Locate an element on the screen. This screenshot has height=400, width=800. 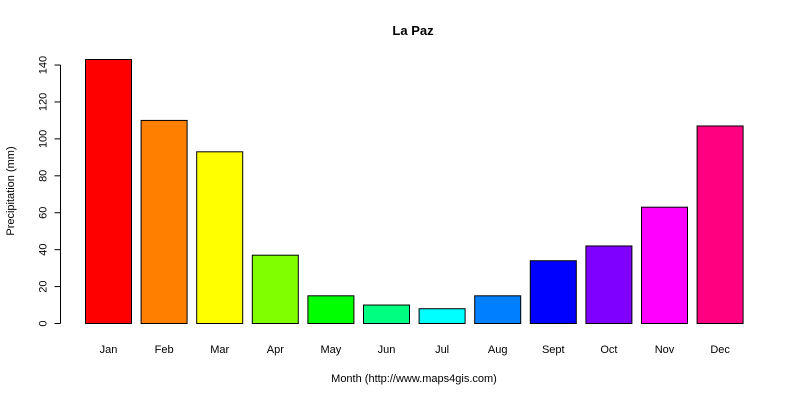
bar-jan is located at coordinates (108, 191).